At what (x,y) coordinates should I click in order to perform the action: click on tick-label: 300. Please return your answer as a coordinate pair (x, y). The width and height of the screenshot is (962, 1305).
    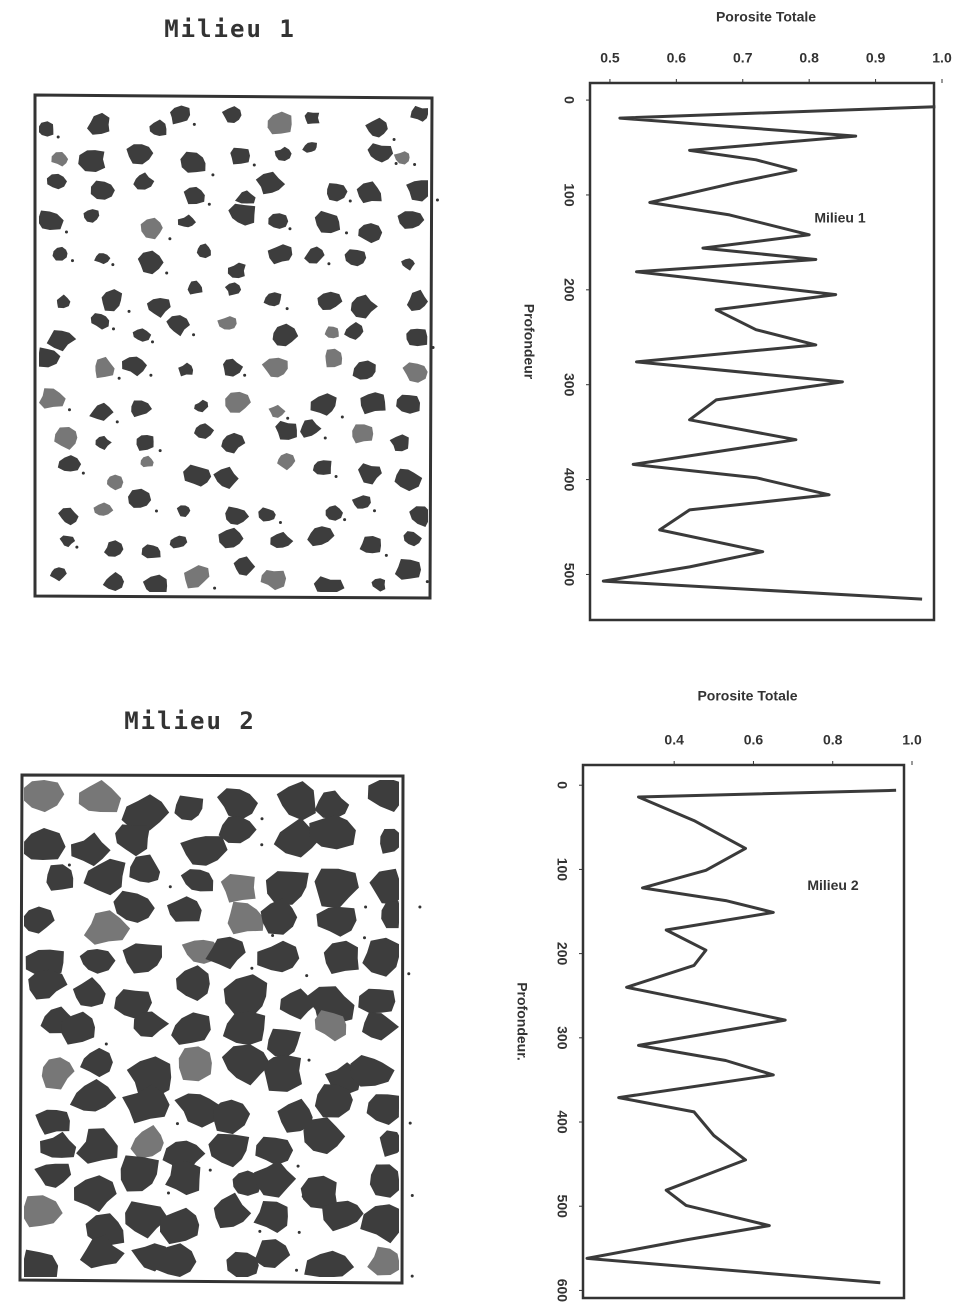
    Looking at the image, I should click on (562, 1038).